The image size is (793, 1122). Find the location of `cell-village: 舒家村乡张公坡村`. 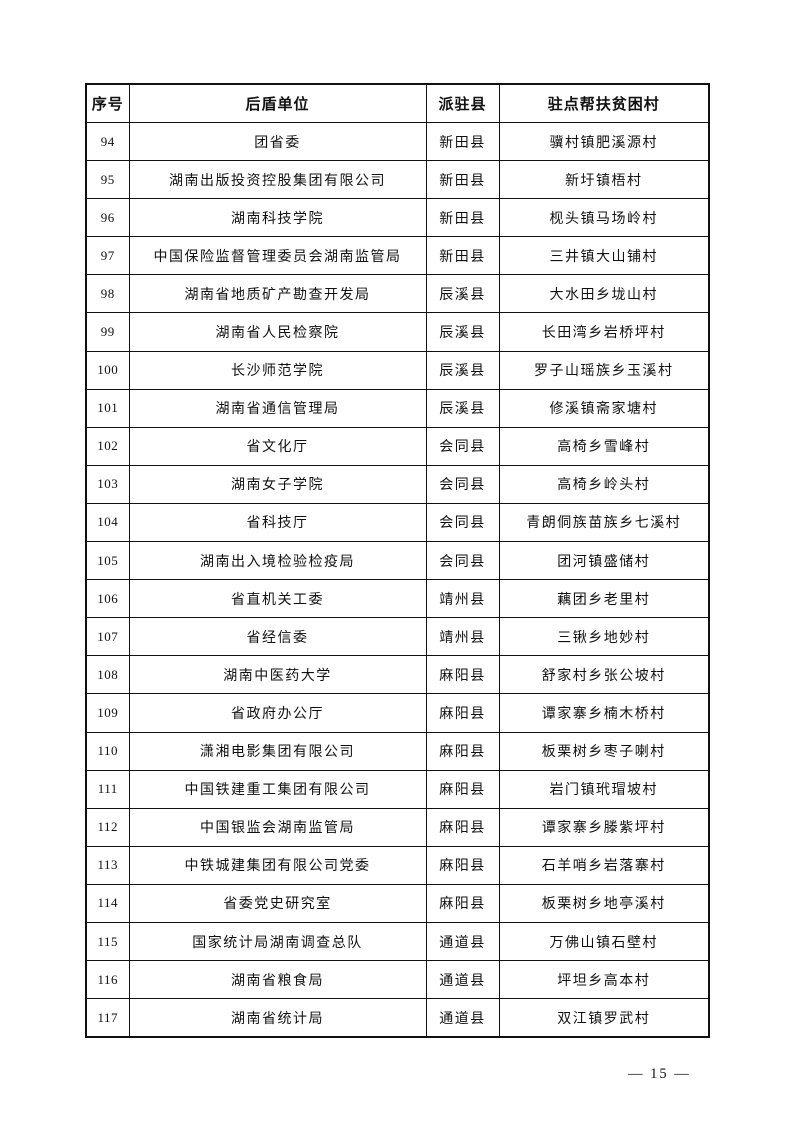

cell-village: 舒家村乡张公坡村 is located at coordinates (604, 675).